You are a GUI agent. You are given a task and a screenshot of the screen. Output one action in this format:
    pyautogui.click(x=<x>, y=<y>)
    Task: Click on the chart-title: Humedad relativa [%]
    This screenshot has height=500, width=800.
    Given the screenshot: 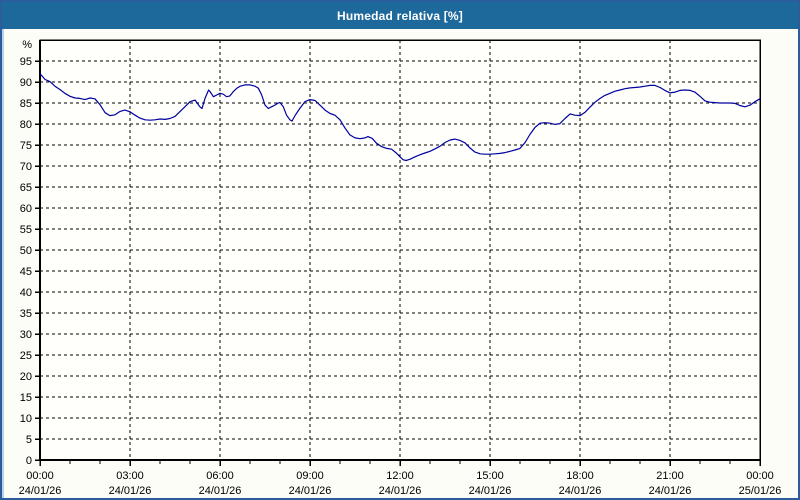 What is the action you would take?
    pyautogui.click(x=400, y=15)
    